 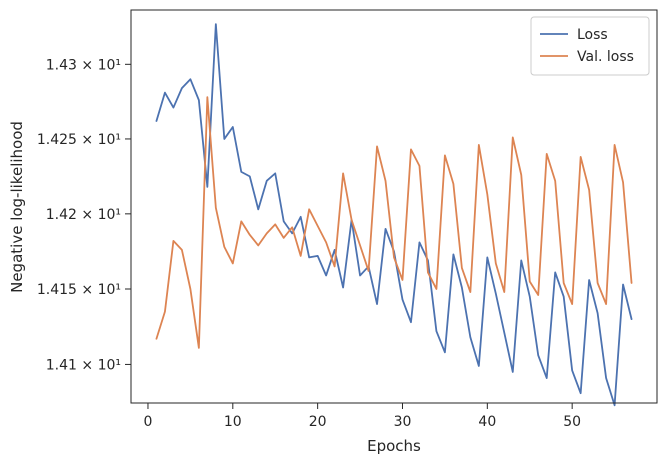 I want to click on x-tick-label: 40, so click(x=487, y=422).